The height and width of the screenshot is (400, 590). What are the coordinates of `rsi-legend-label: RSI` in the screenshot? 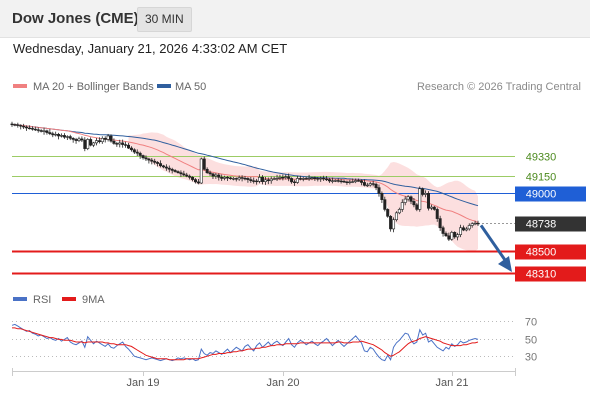 It's located at (42, 300).